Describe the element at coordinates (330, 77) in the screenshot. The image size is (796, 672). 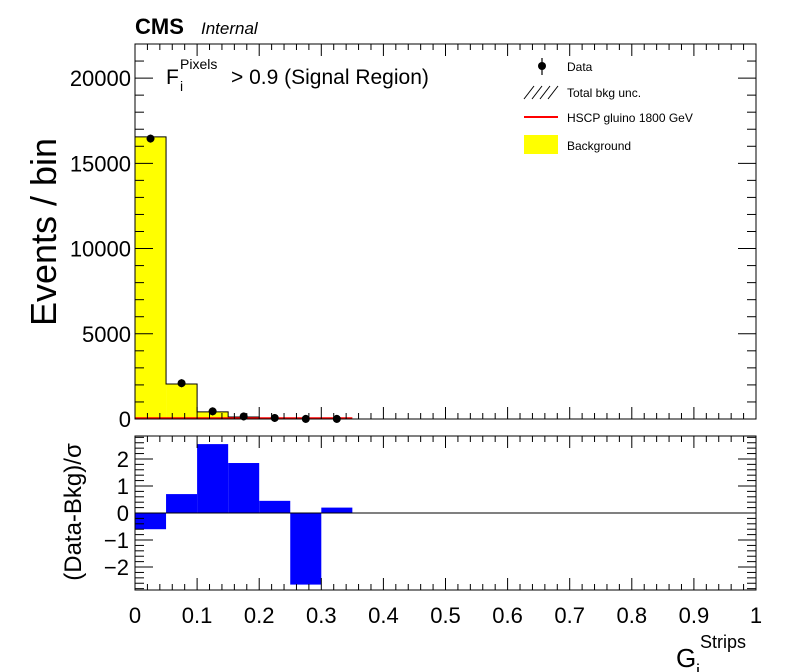
I see `annotation-rest: > 0.9 (Signal Region)` at that location.